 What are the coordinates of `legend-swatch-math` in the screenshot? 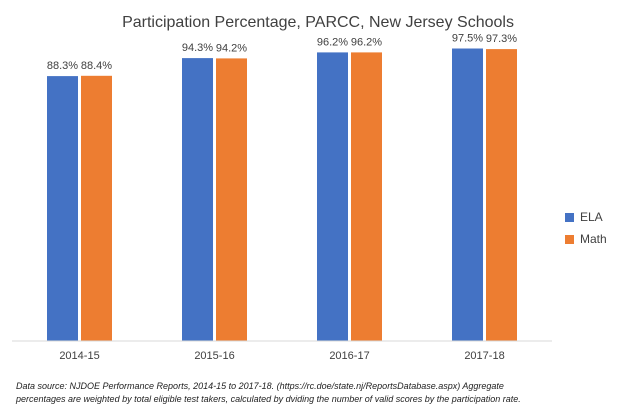 It's located at (569, 239).